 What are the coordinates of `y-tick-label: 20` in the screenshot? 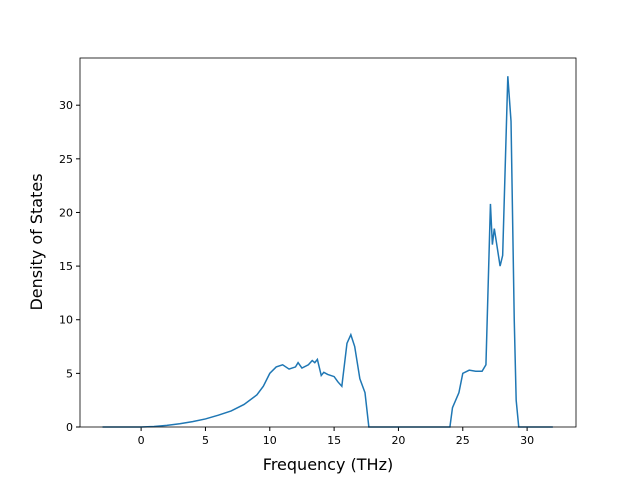 It's located at (66, 212).